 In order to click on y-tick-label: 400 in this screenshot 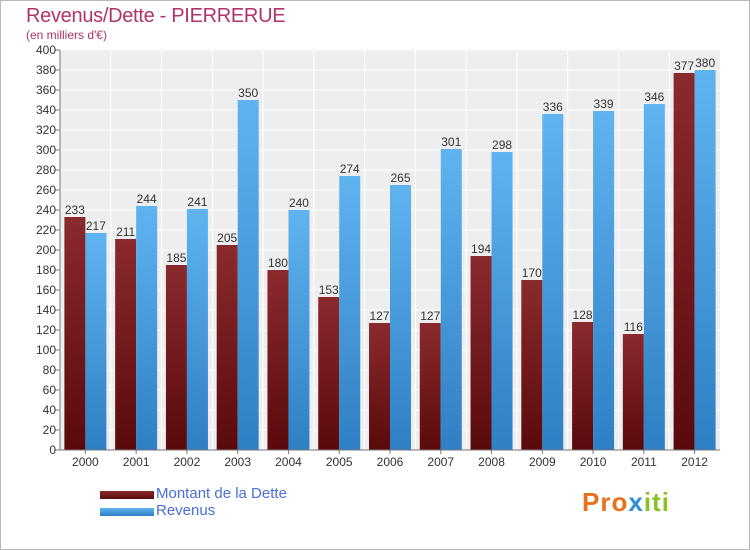, I will do `click(46, 50)`.